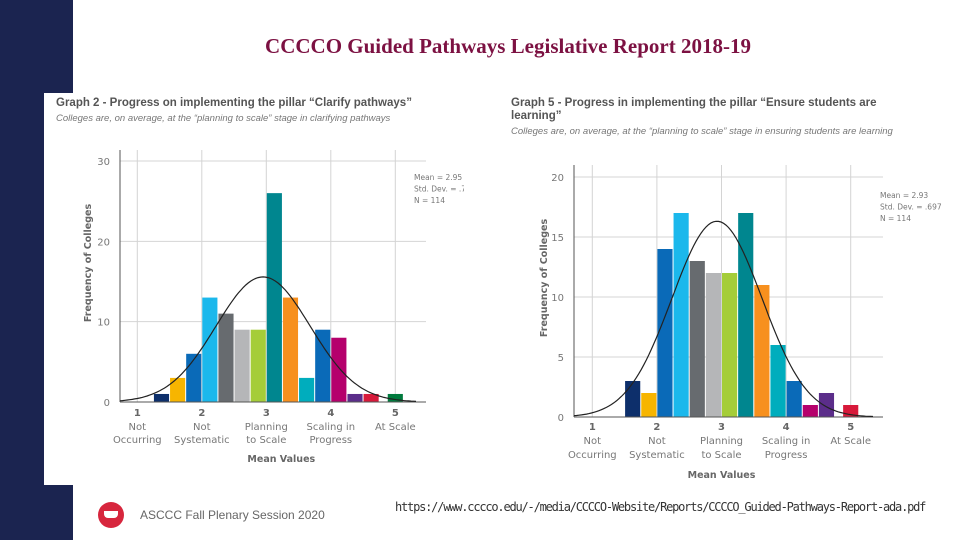 The image size is (960, 540). What do you see at coordinates (904, 195) in the screenshot?
I see `stats-text: Mean = 2.93` at bounding box center [904, 195].